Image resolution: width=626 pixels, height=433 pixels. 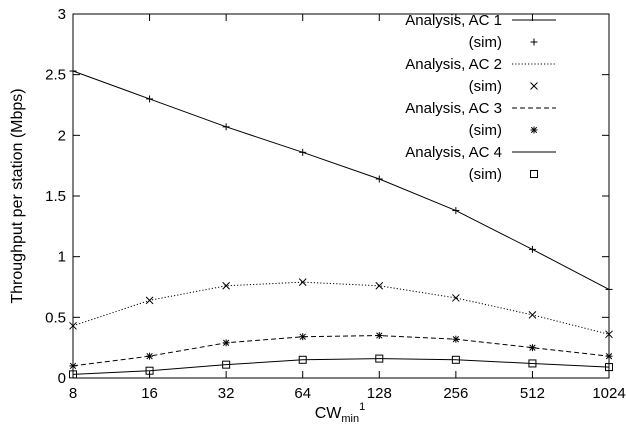 What do you see at coordinates (608, 393) in the screenshot?
I see `x-tick-label: 1024` at bounding box center [608, 393].